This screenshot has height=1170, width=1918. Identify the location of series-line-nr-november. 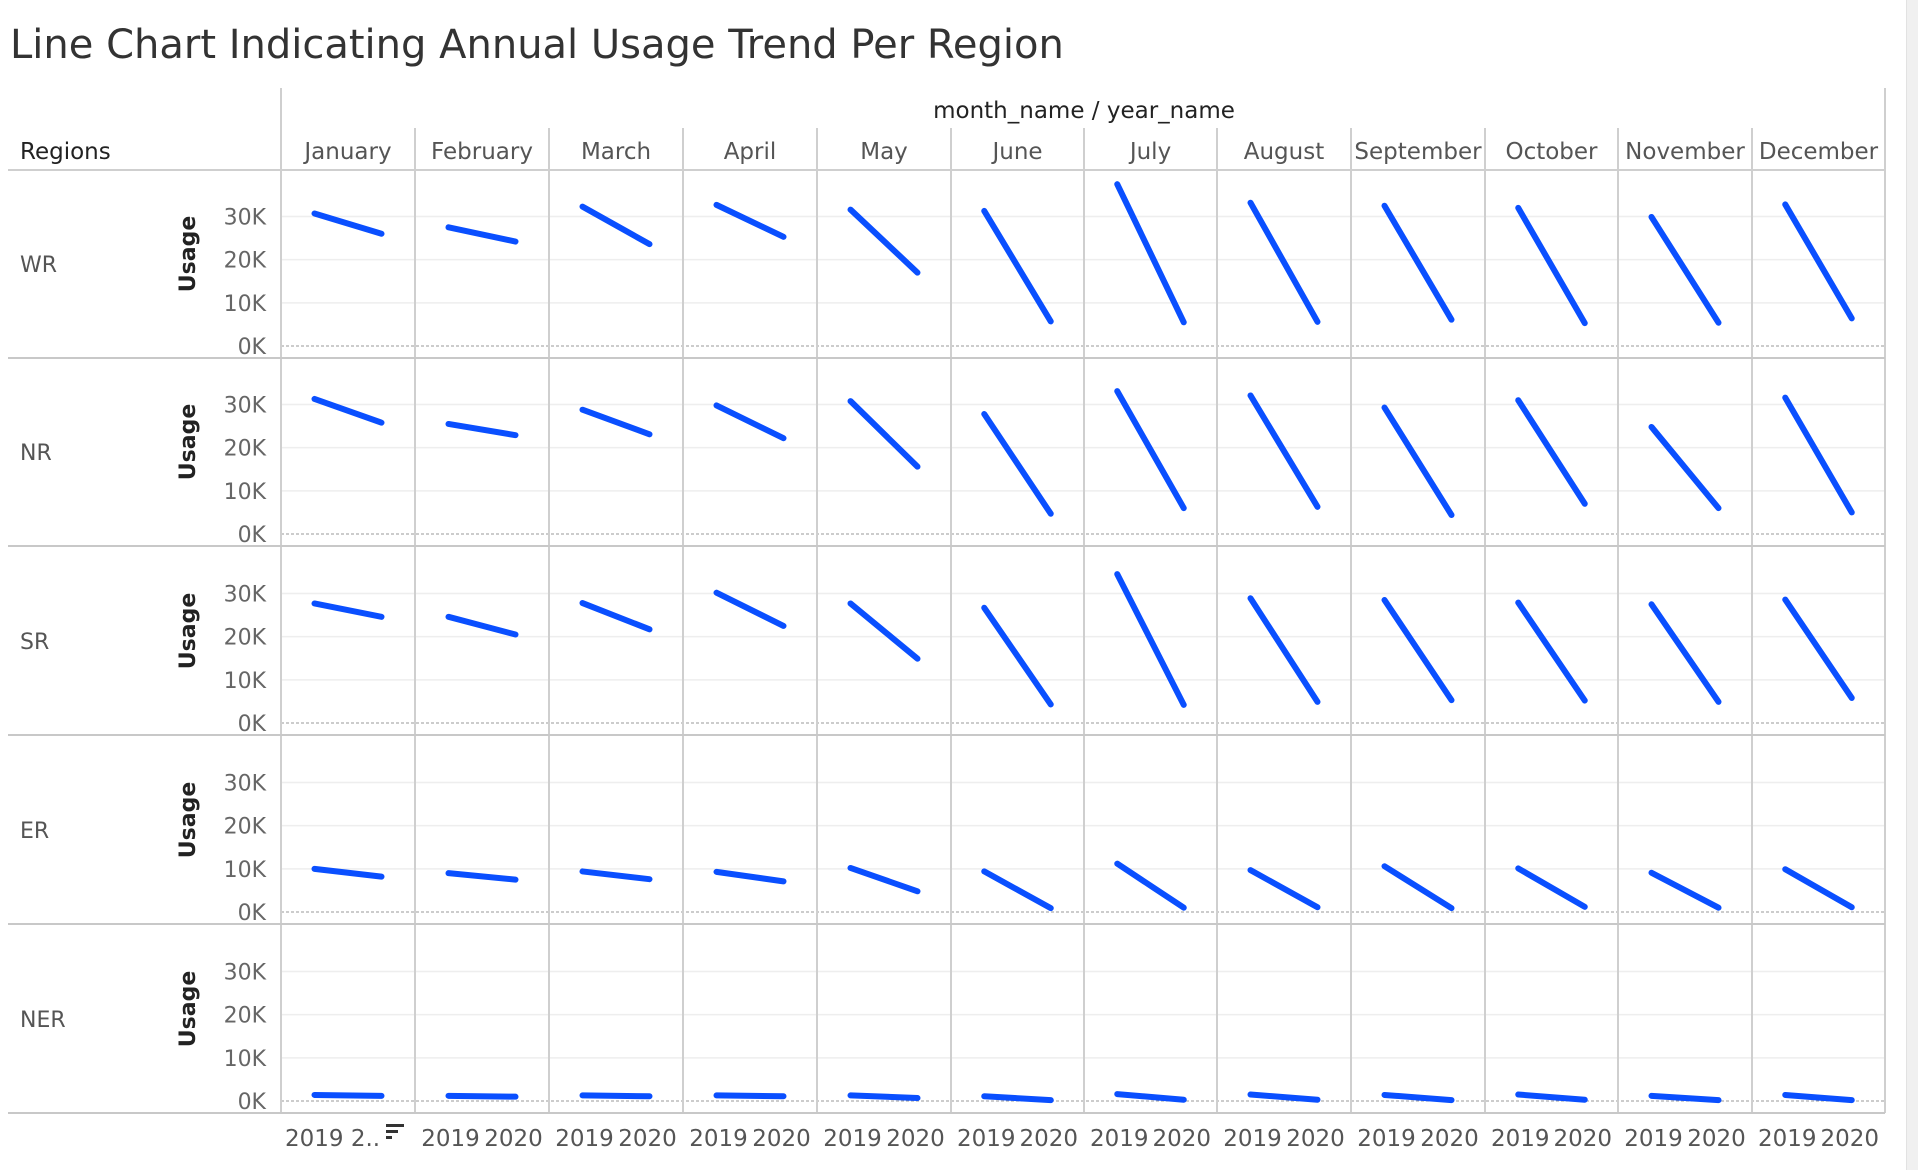
(1685, 467).